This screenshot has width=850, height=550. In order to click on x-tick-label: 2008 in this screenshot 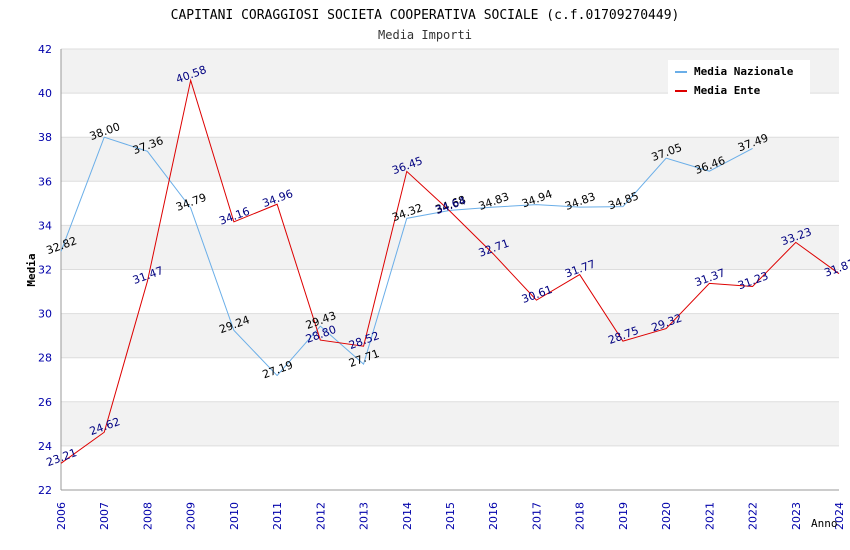, I will do `click(147, 516)`.